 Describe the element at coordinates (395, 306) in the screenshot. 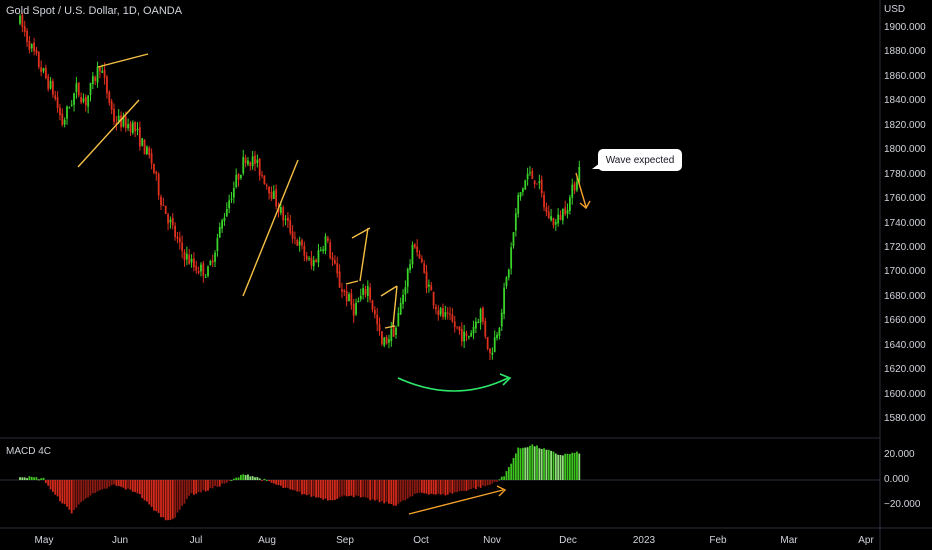

I see `flag2-side-line` at that location.